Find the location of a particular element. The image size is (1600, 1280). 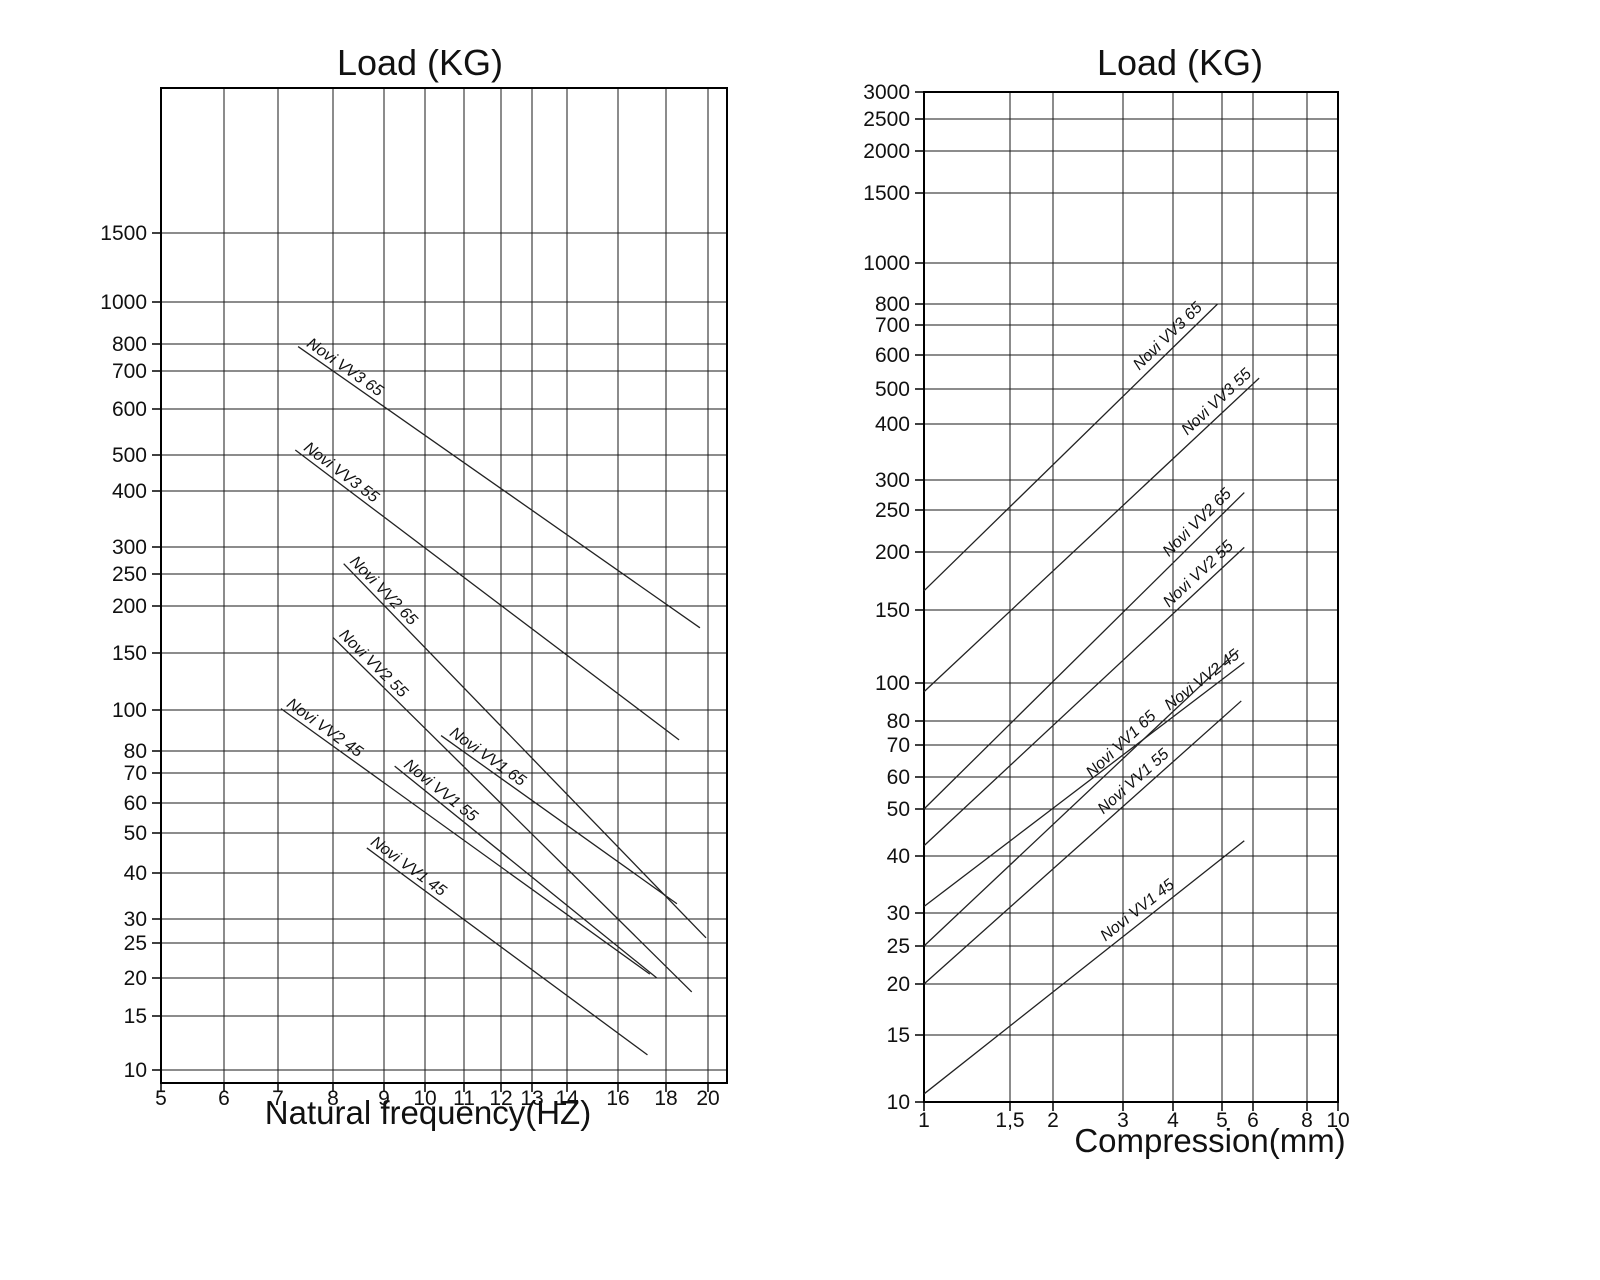

x-tick-label-14: 14 is located at coordinates (567, 1098).